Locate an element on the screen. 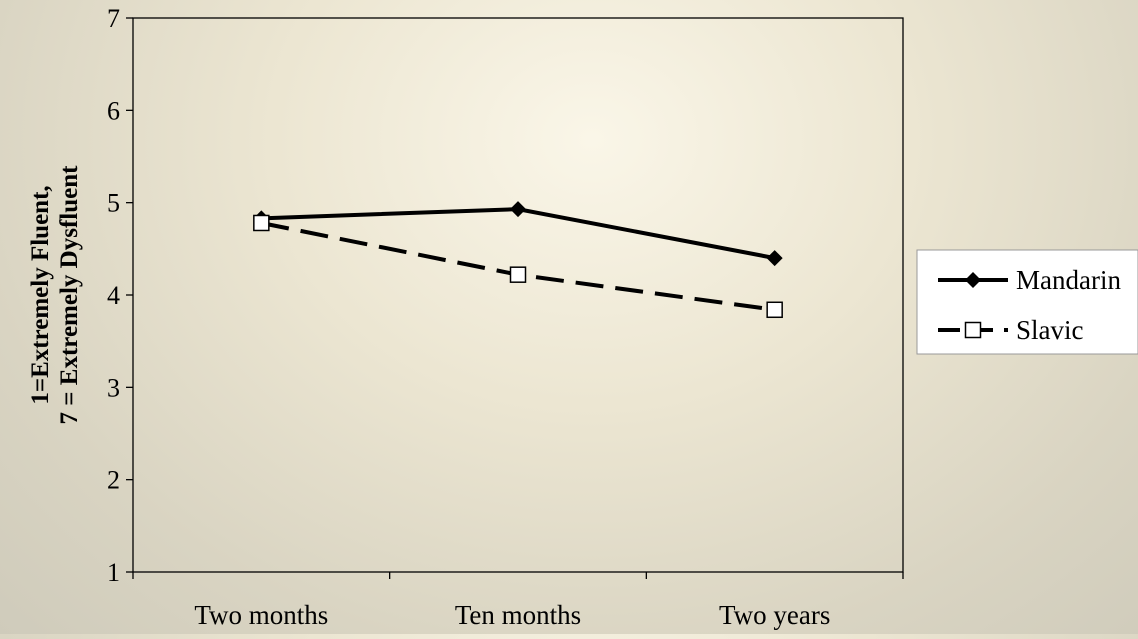 The image size is (1138, 639). series-layer is located at coordinates (518, 260).